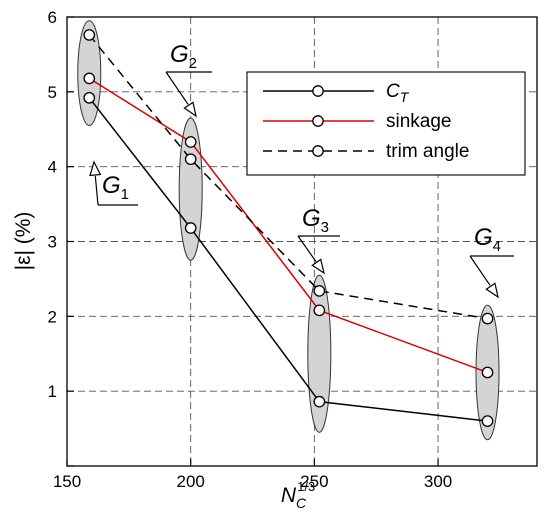 This screenshot has height=516, width=550. What do you see at coordinates (497, 246) in the screenshot?
I see `group-label-subscript: 4` at bounding box center [497, 246].